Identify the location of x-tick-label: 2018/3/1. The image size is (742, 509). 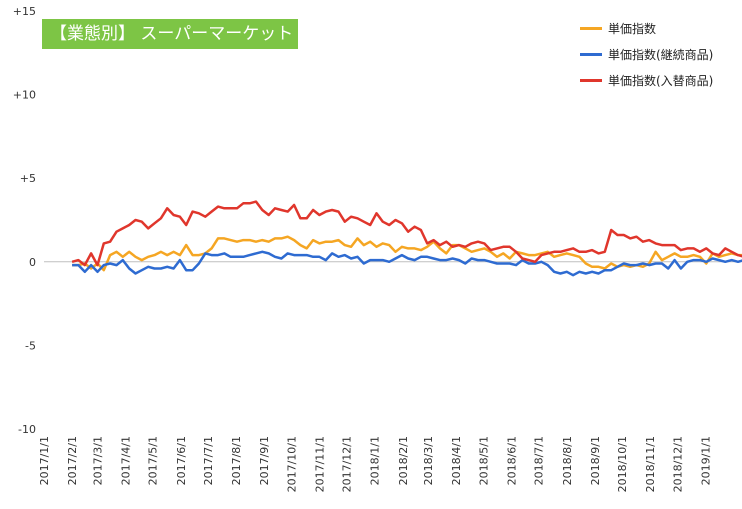
(428, 460).